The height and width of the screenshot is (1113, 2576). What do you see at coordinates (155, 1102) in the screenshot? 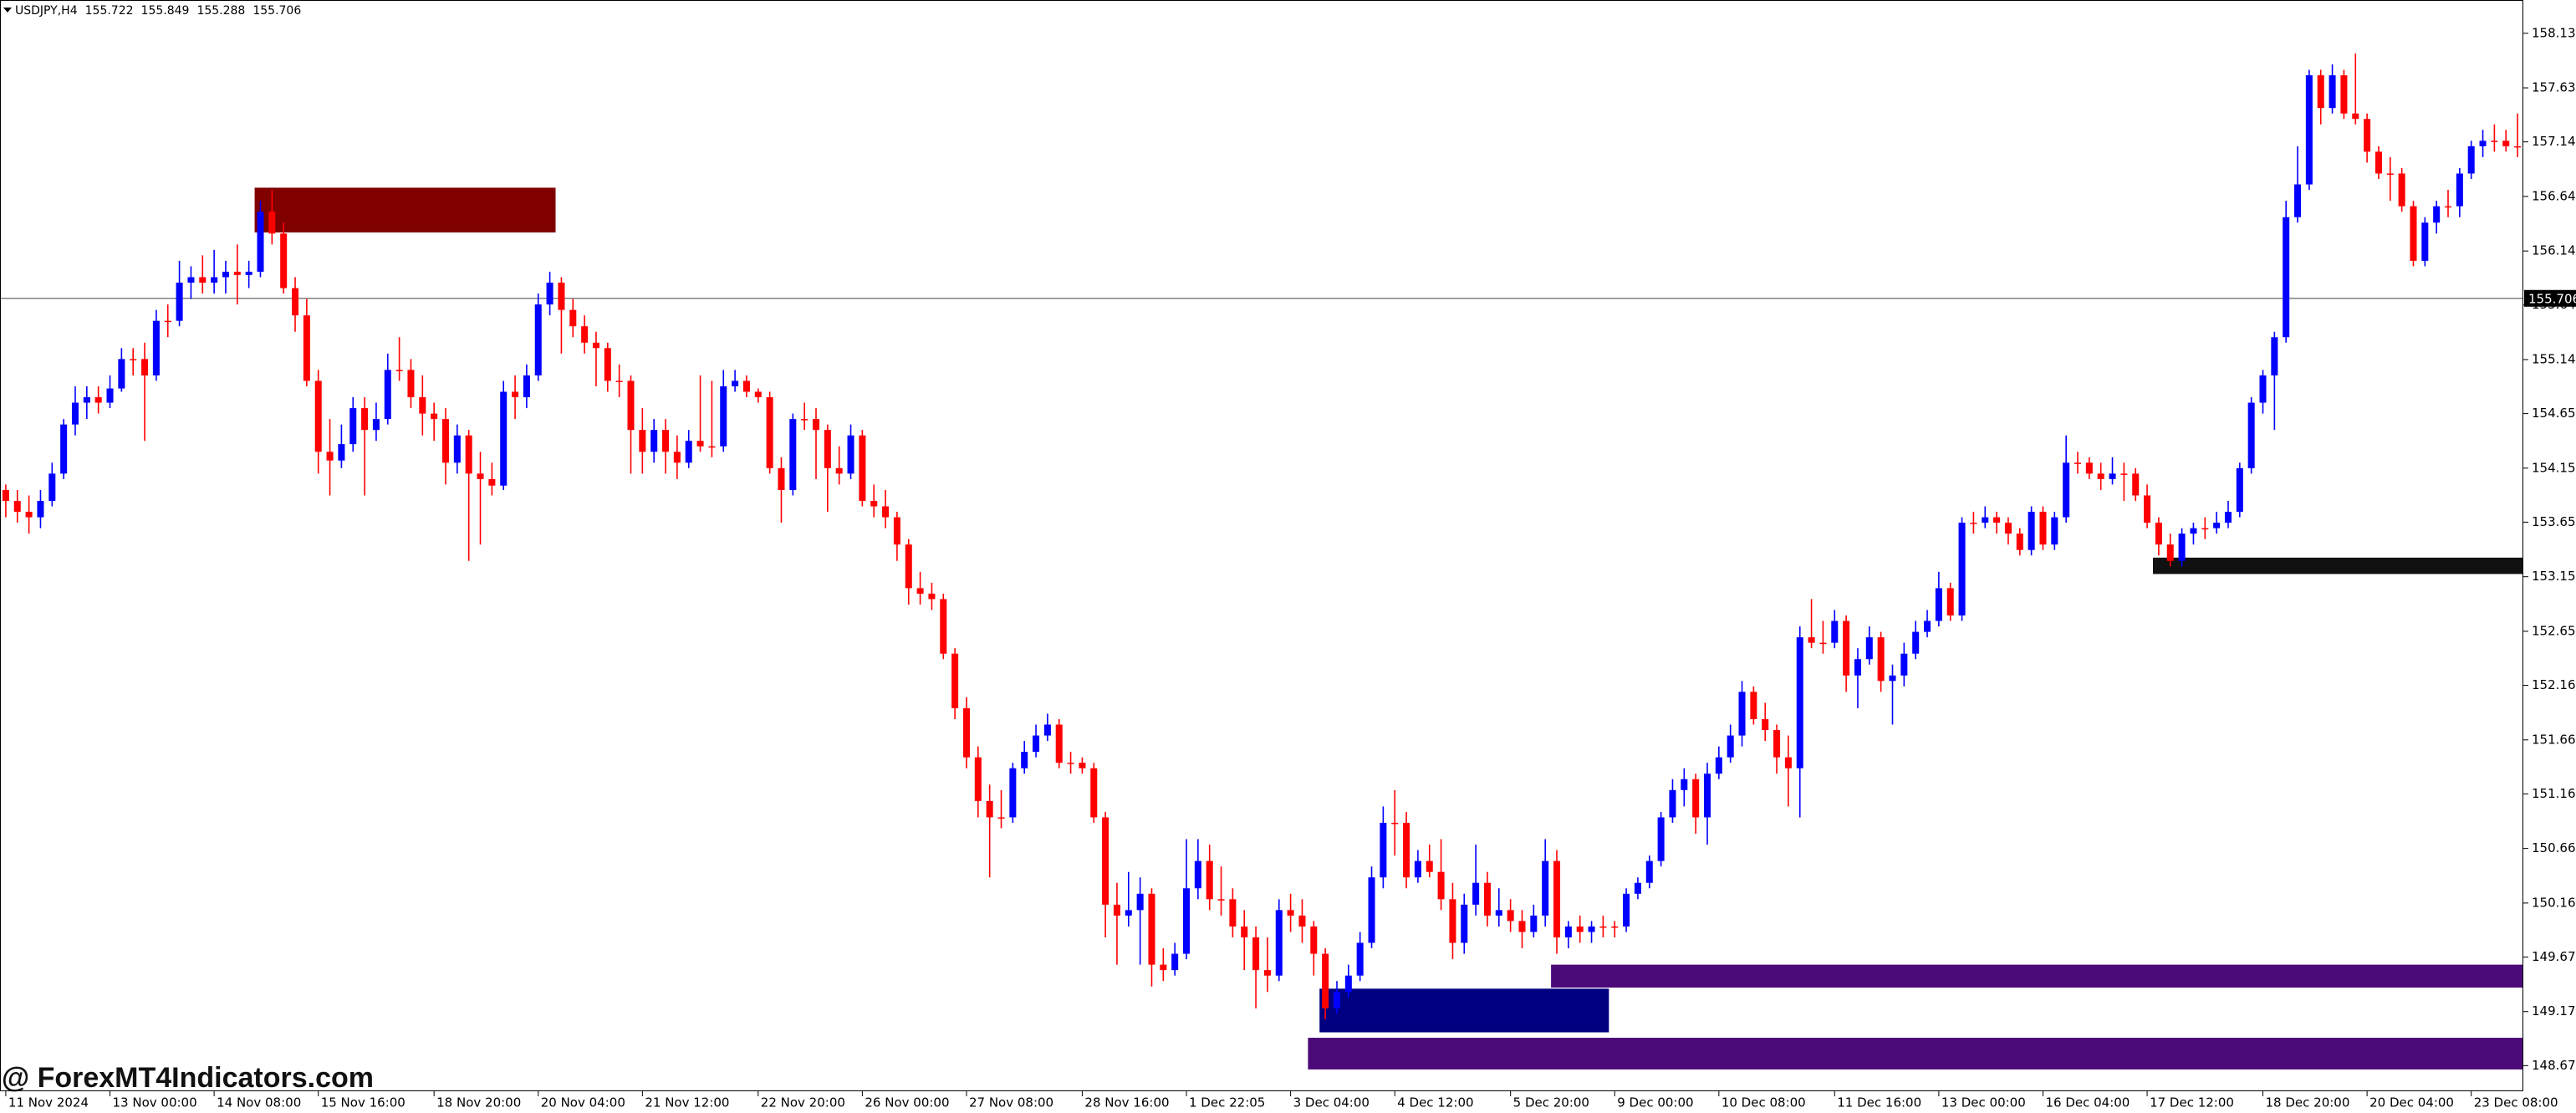
I see `x-tick-label: 13 Nov 00:00` at bounding box center [155, 1102].